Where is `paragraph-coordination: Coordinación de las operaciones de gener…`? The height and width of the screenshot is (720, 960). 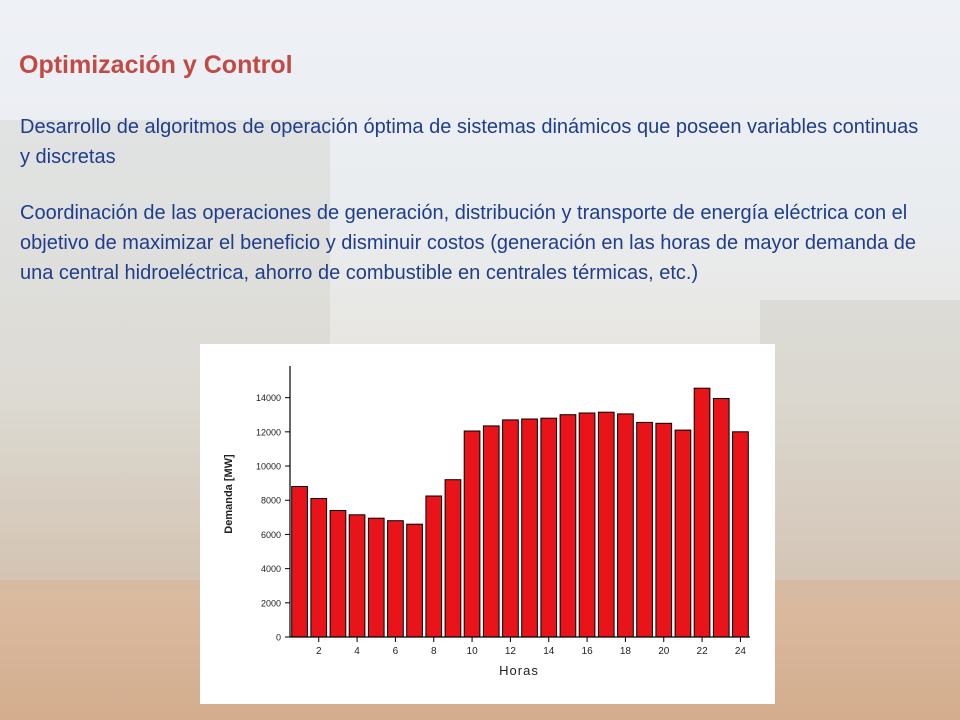
paragraph-coordination: Coordinación de las operaciones de gener… is located at coordinates (468, 243).